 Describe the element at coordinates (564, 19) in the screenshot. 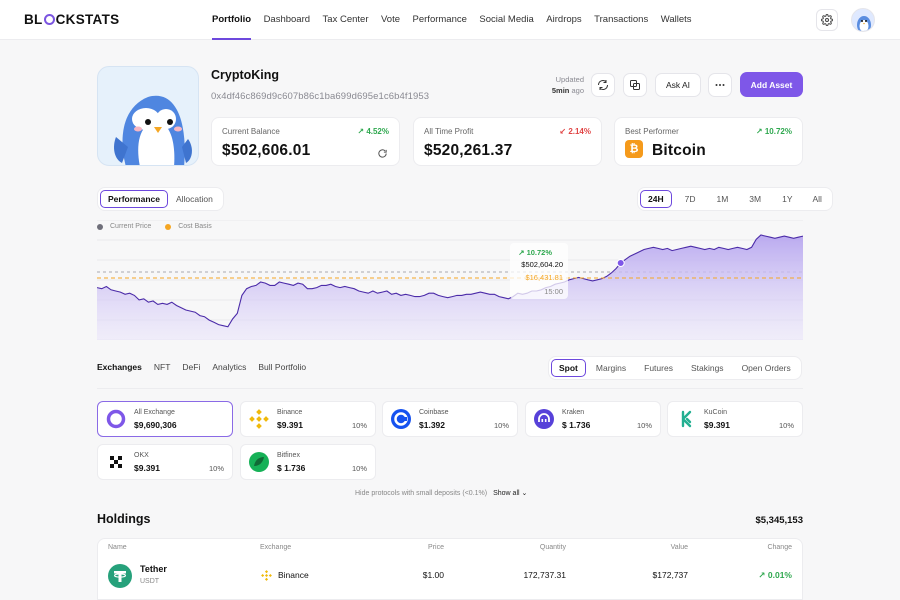

I see `nav-link-airdrops: Airdrops` at that location.